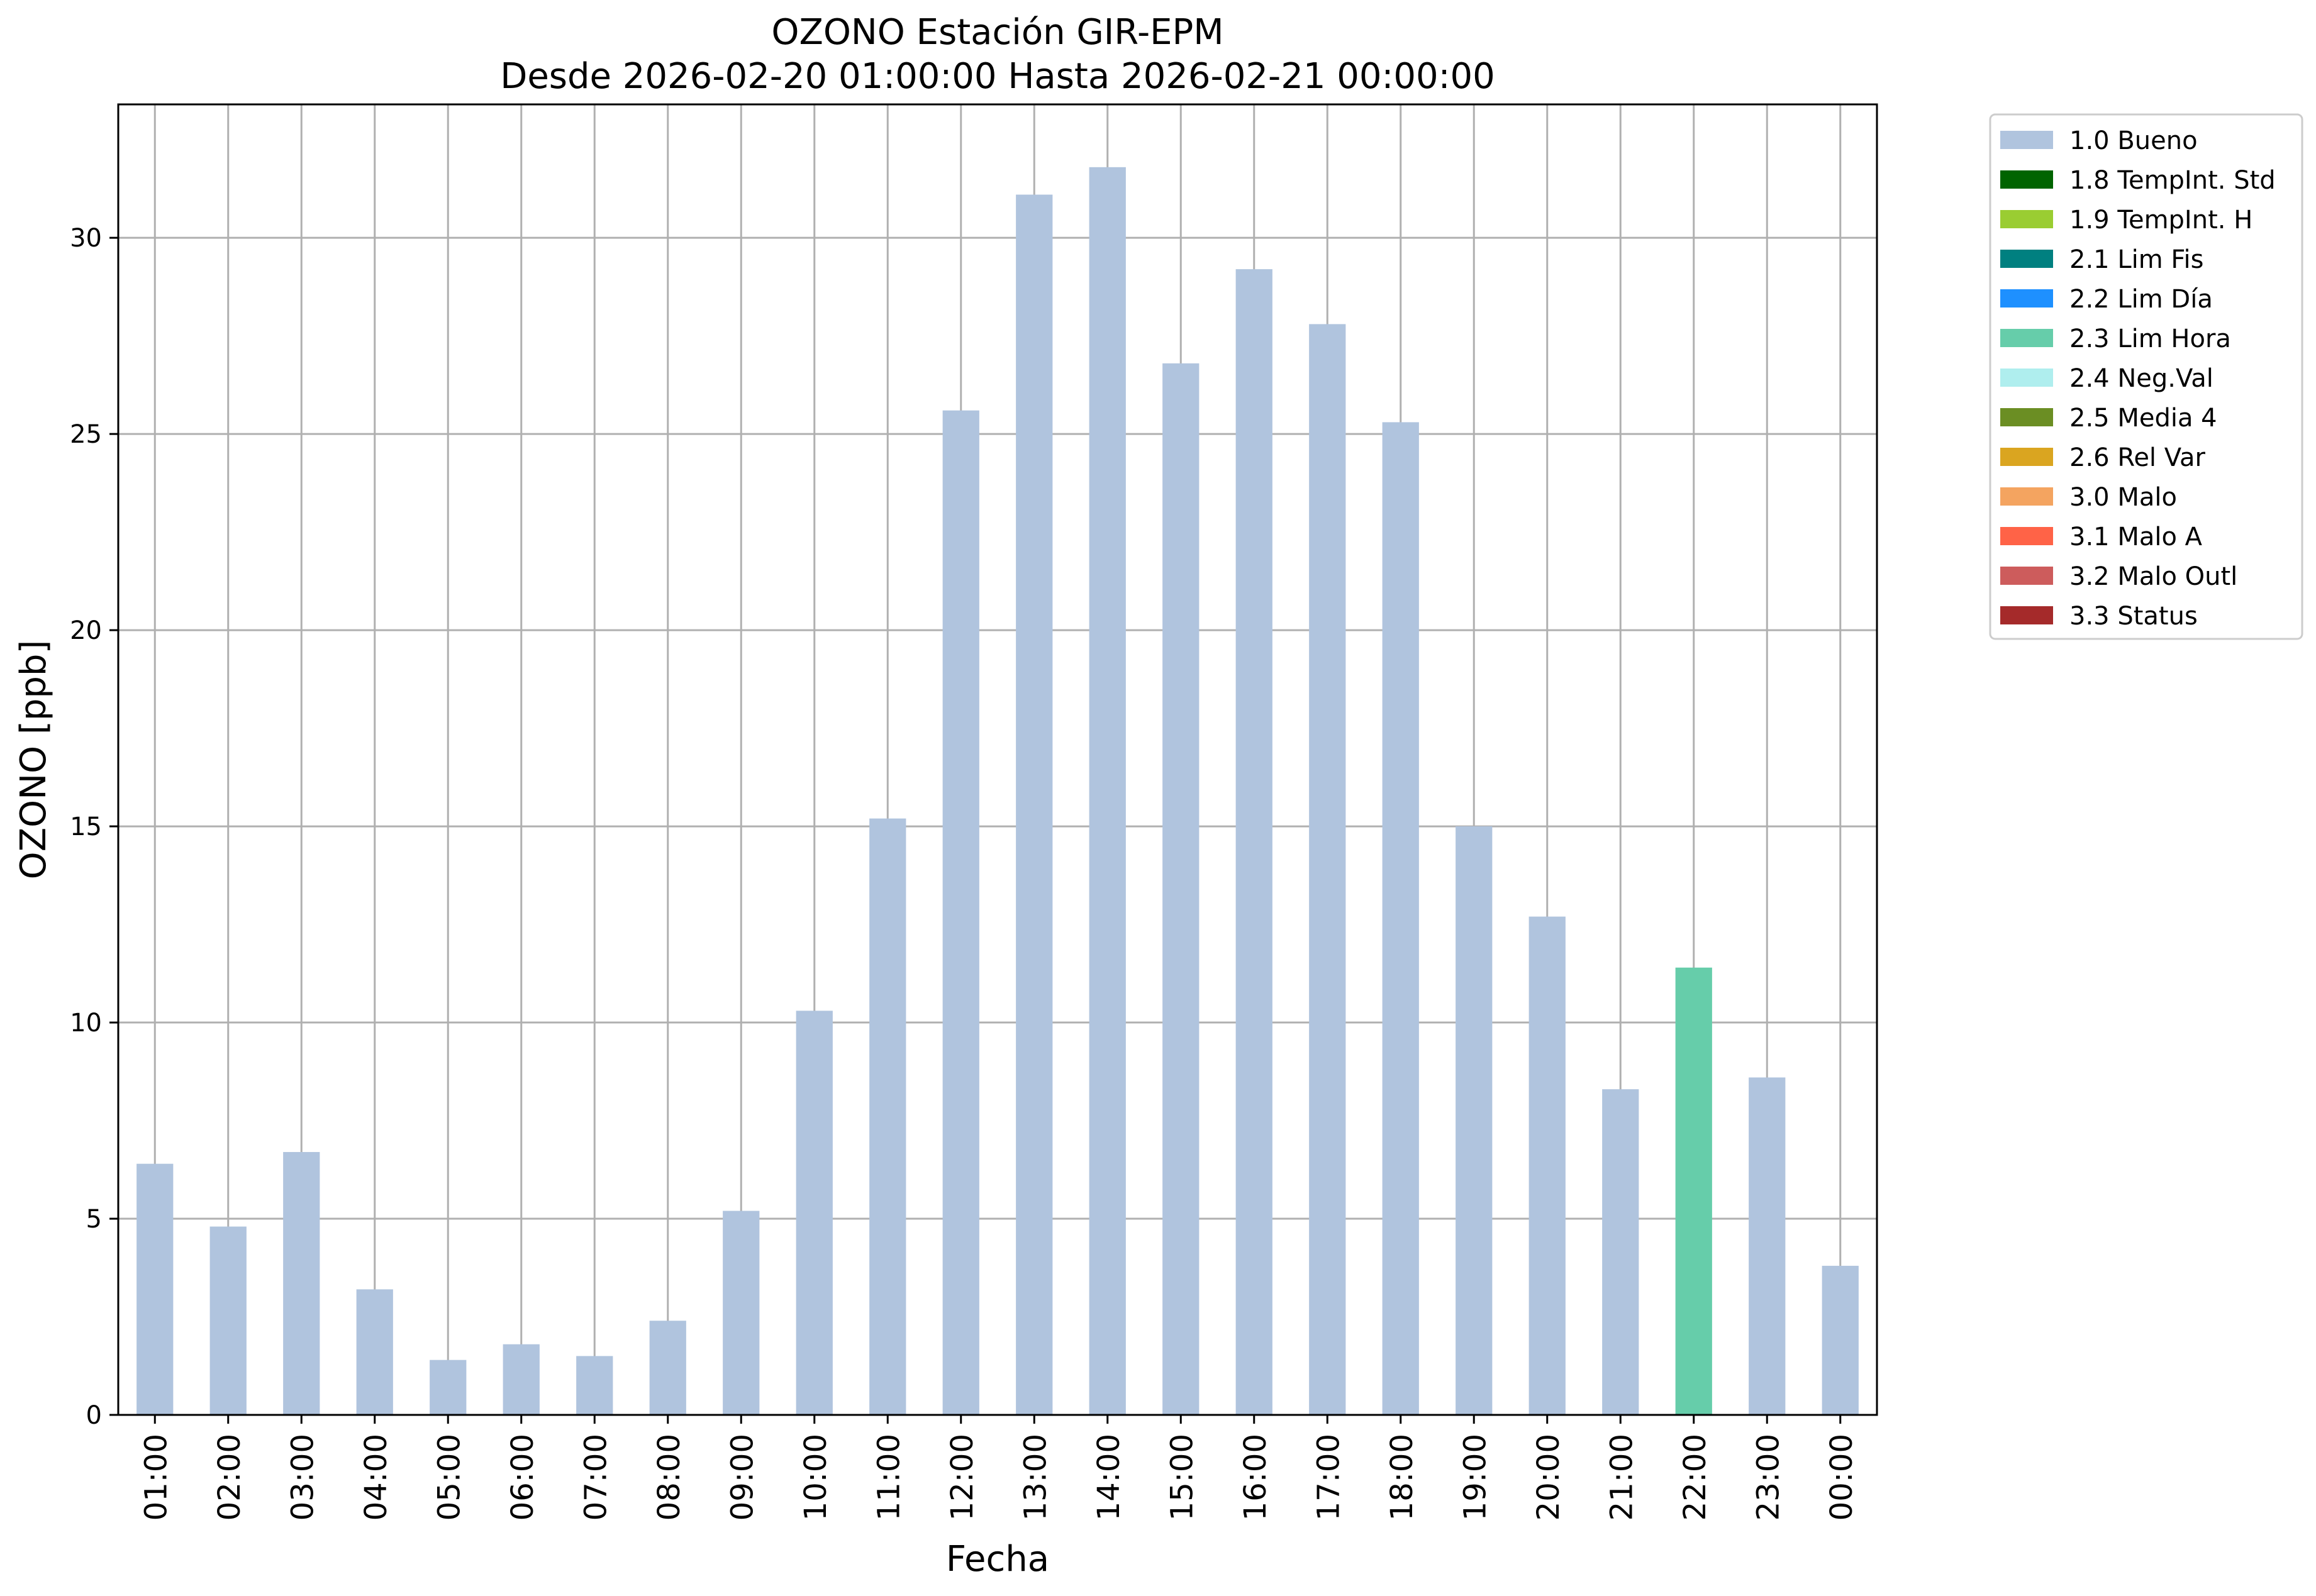 This screenshot has width=2316, height=1596. Describe the element at coordinates (997, 32) in the screenshot. I see `chart-title: OZONO Estación GIR-EPM` at that location.